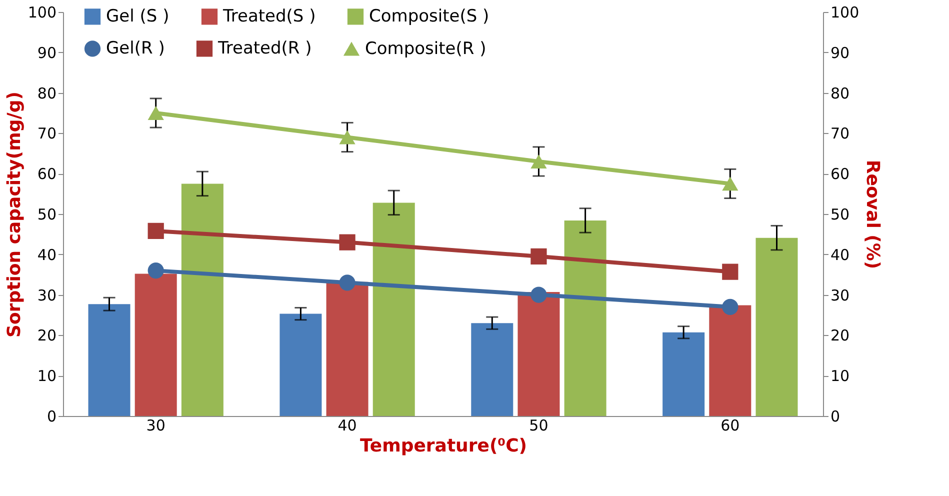 The width and height of the screenshot is (949, 496). I want to click on y-tick-label: 30, so click(46, 295).